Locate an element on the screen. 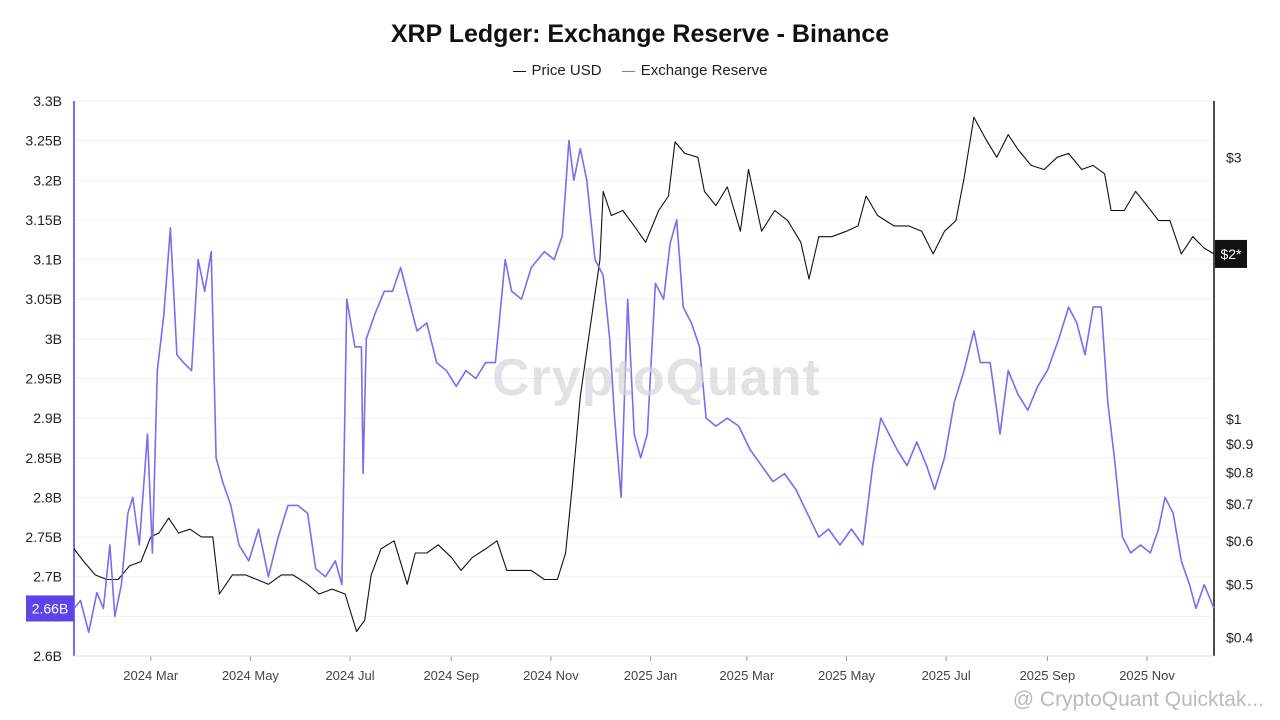 The image size is (1280, 720). x-tick-label: 2024 Jul is located at coordinates (349, 675).